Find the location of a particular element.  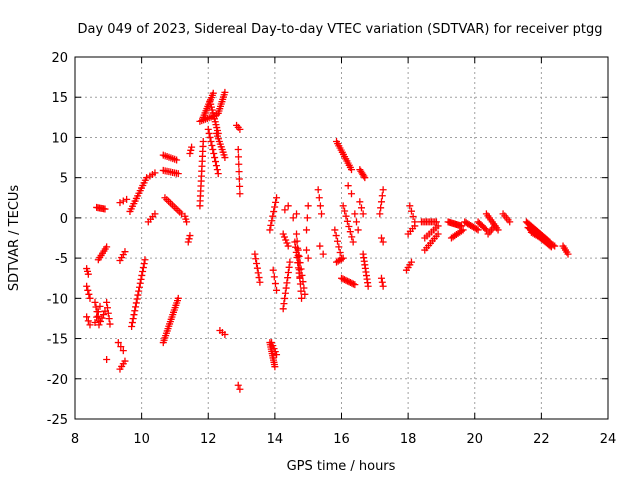

y-tick-label: 0 is located at coordinates (64, 219).